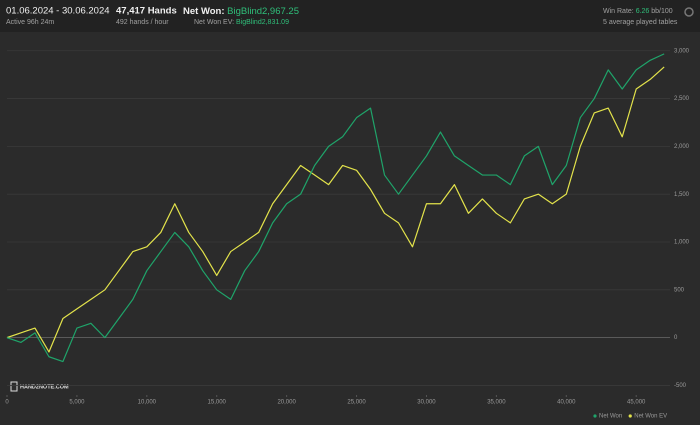 Image resolution: width=700 pixels, height=425 pixels. I want to click on net-won-value: BigBlind2,967.25, so click(263, 11).